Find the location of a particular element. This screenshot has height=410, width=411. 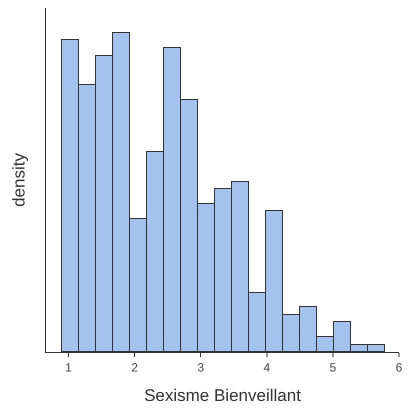

x-tick-label: 1 is located at coordinates (68, 367).